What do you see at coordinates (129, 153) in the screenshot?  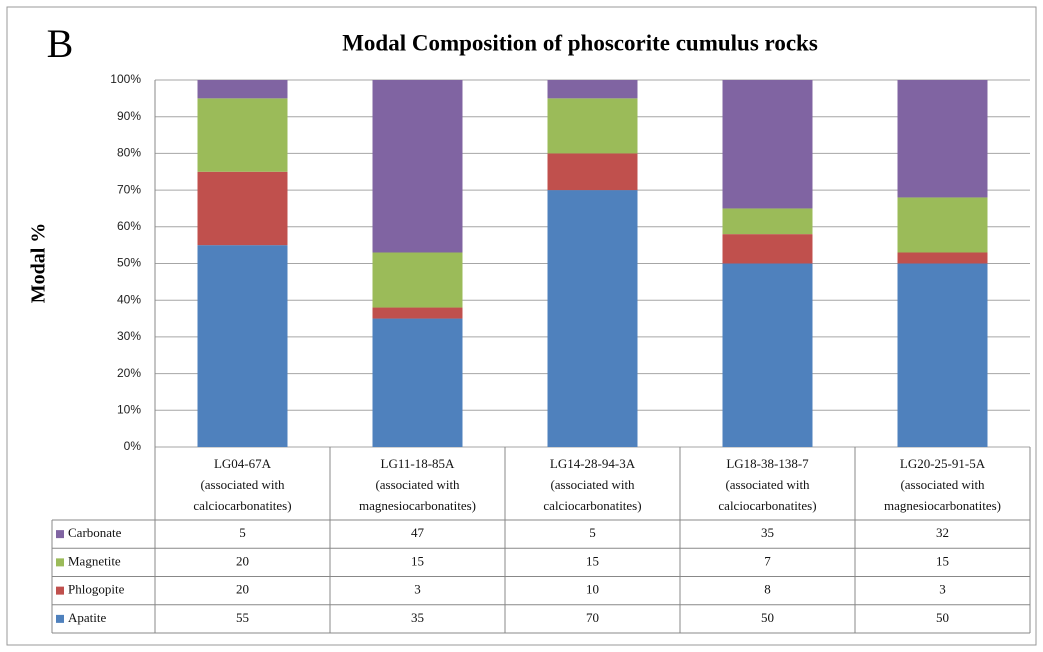 I see `y-tick-label: 80%` at bounding box center [129, 153].